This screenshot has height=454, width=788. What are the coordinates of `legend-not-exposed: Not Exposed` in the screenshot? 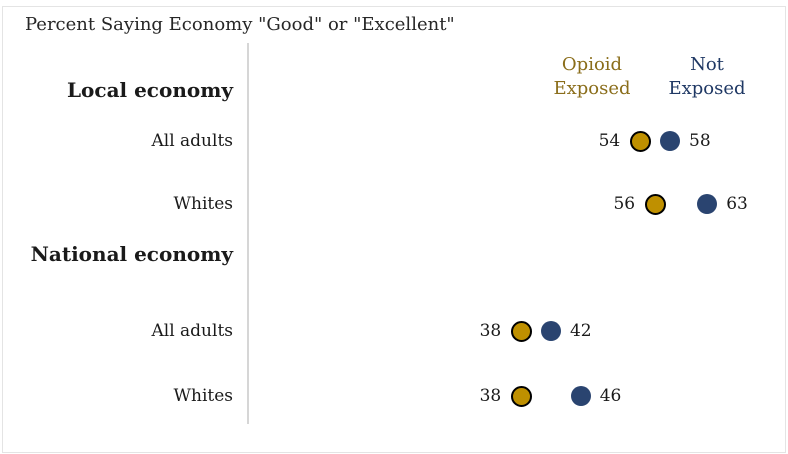 It's located at (707, 76).